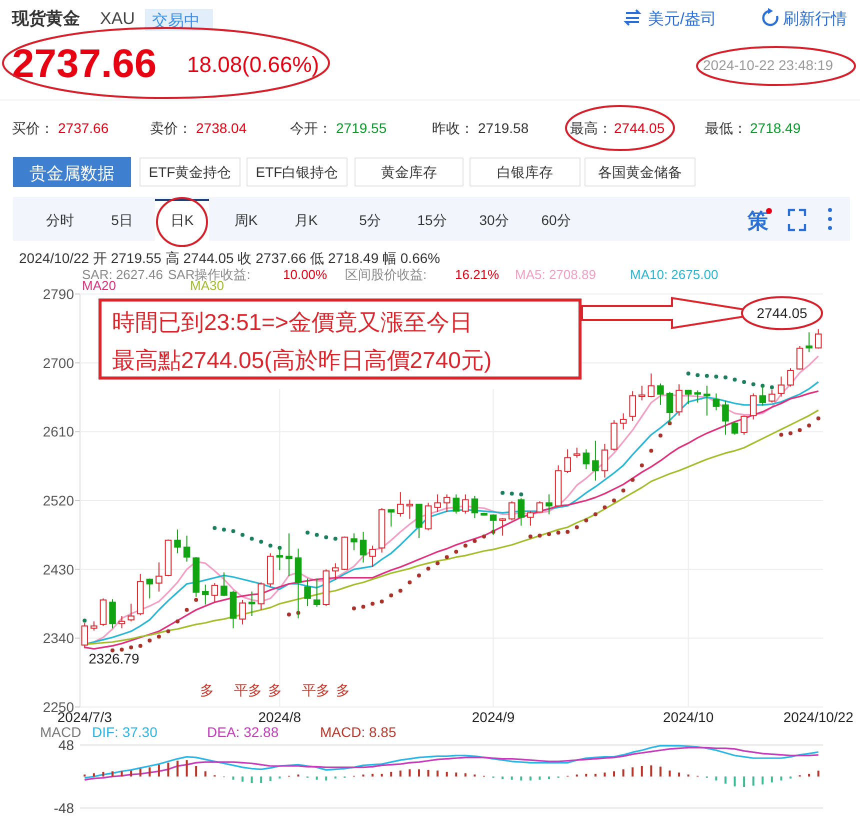 This screenshot has height=819, width=860. Describe the element at coordinates (591, 128) in the screenshot. I see `text: 最高：` at that location.